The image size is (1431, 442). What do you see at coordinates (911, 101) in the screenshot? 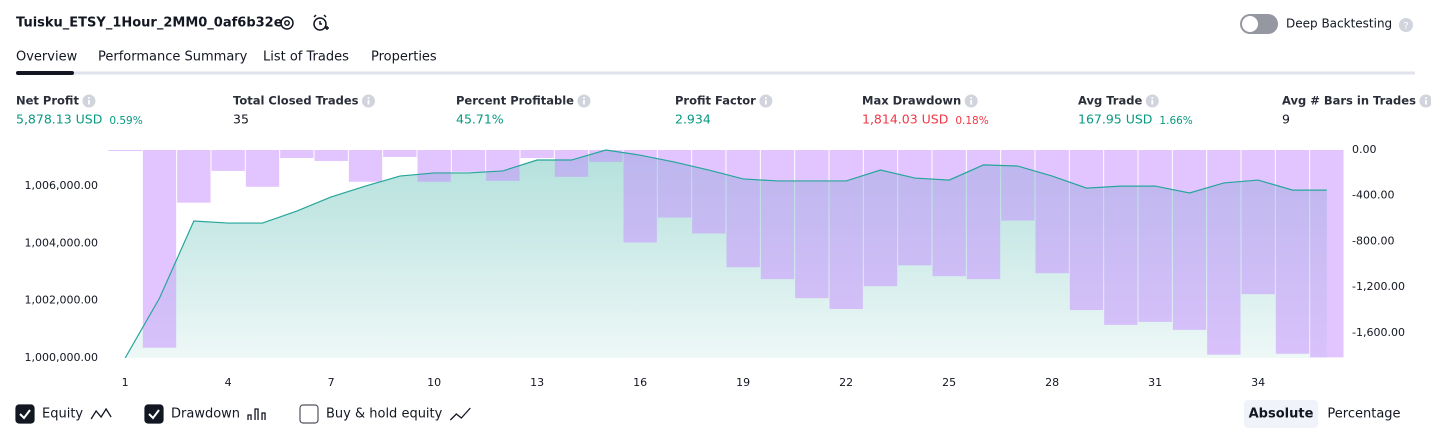
I see `metric-label: Max Drawdown` at bounding box center [911, 101].